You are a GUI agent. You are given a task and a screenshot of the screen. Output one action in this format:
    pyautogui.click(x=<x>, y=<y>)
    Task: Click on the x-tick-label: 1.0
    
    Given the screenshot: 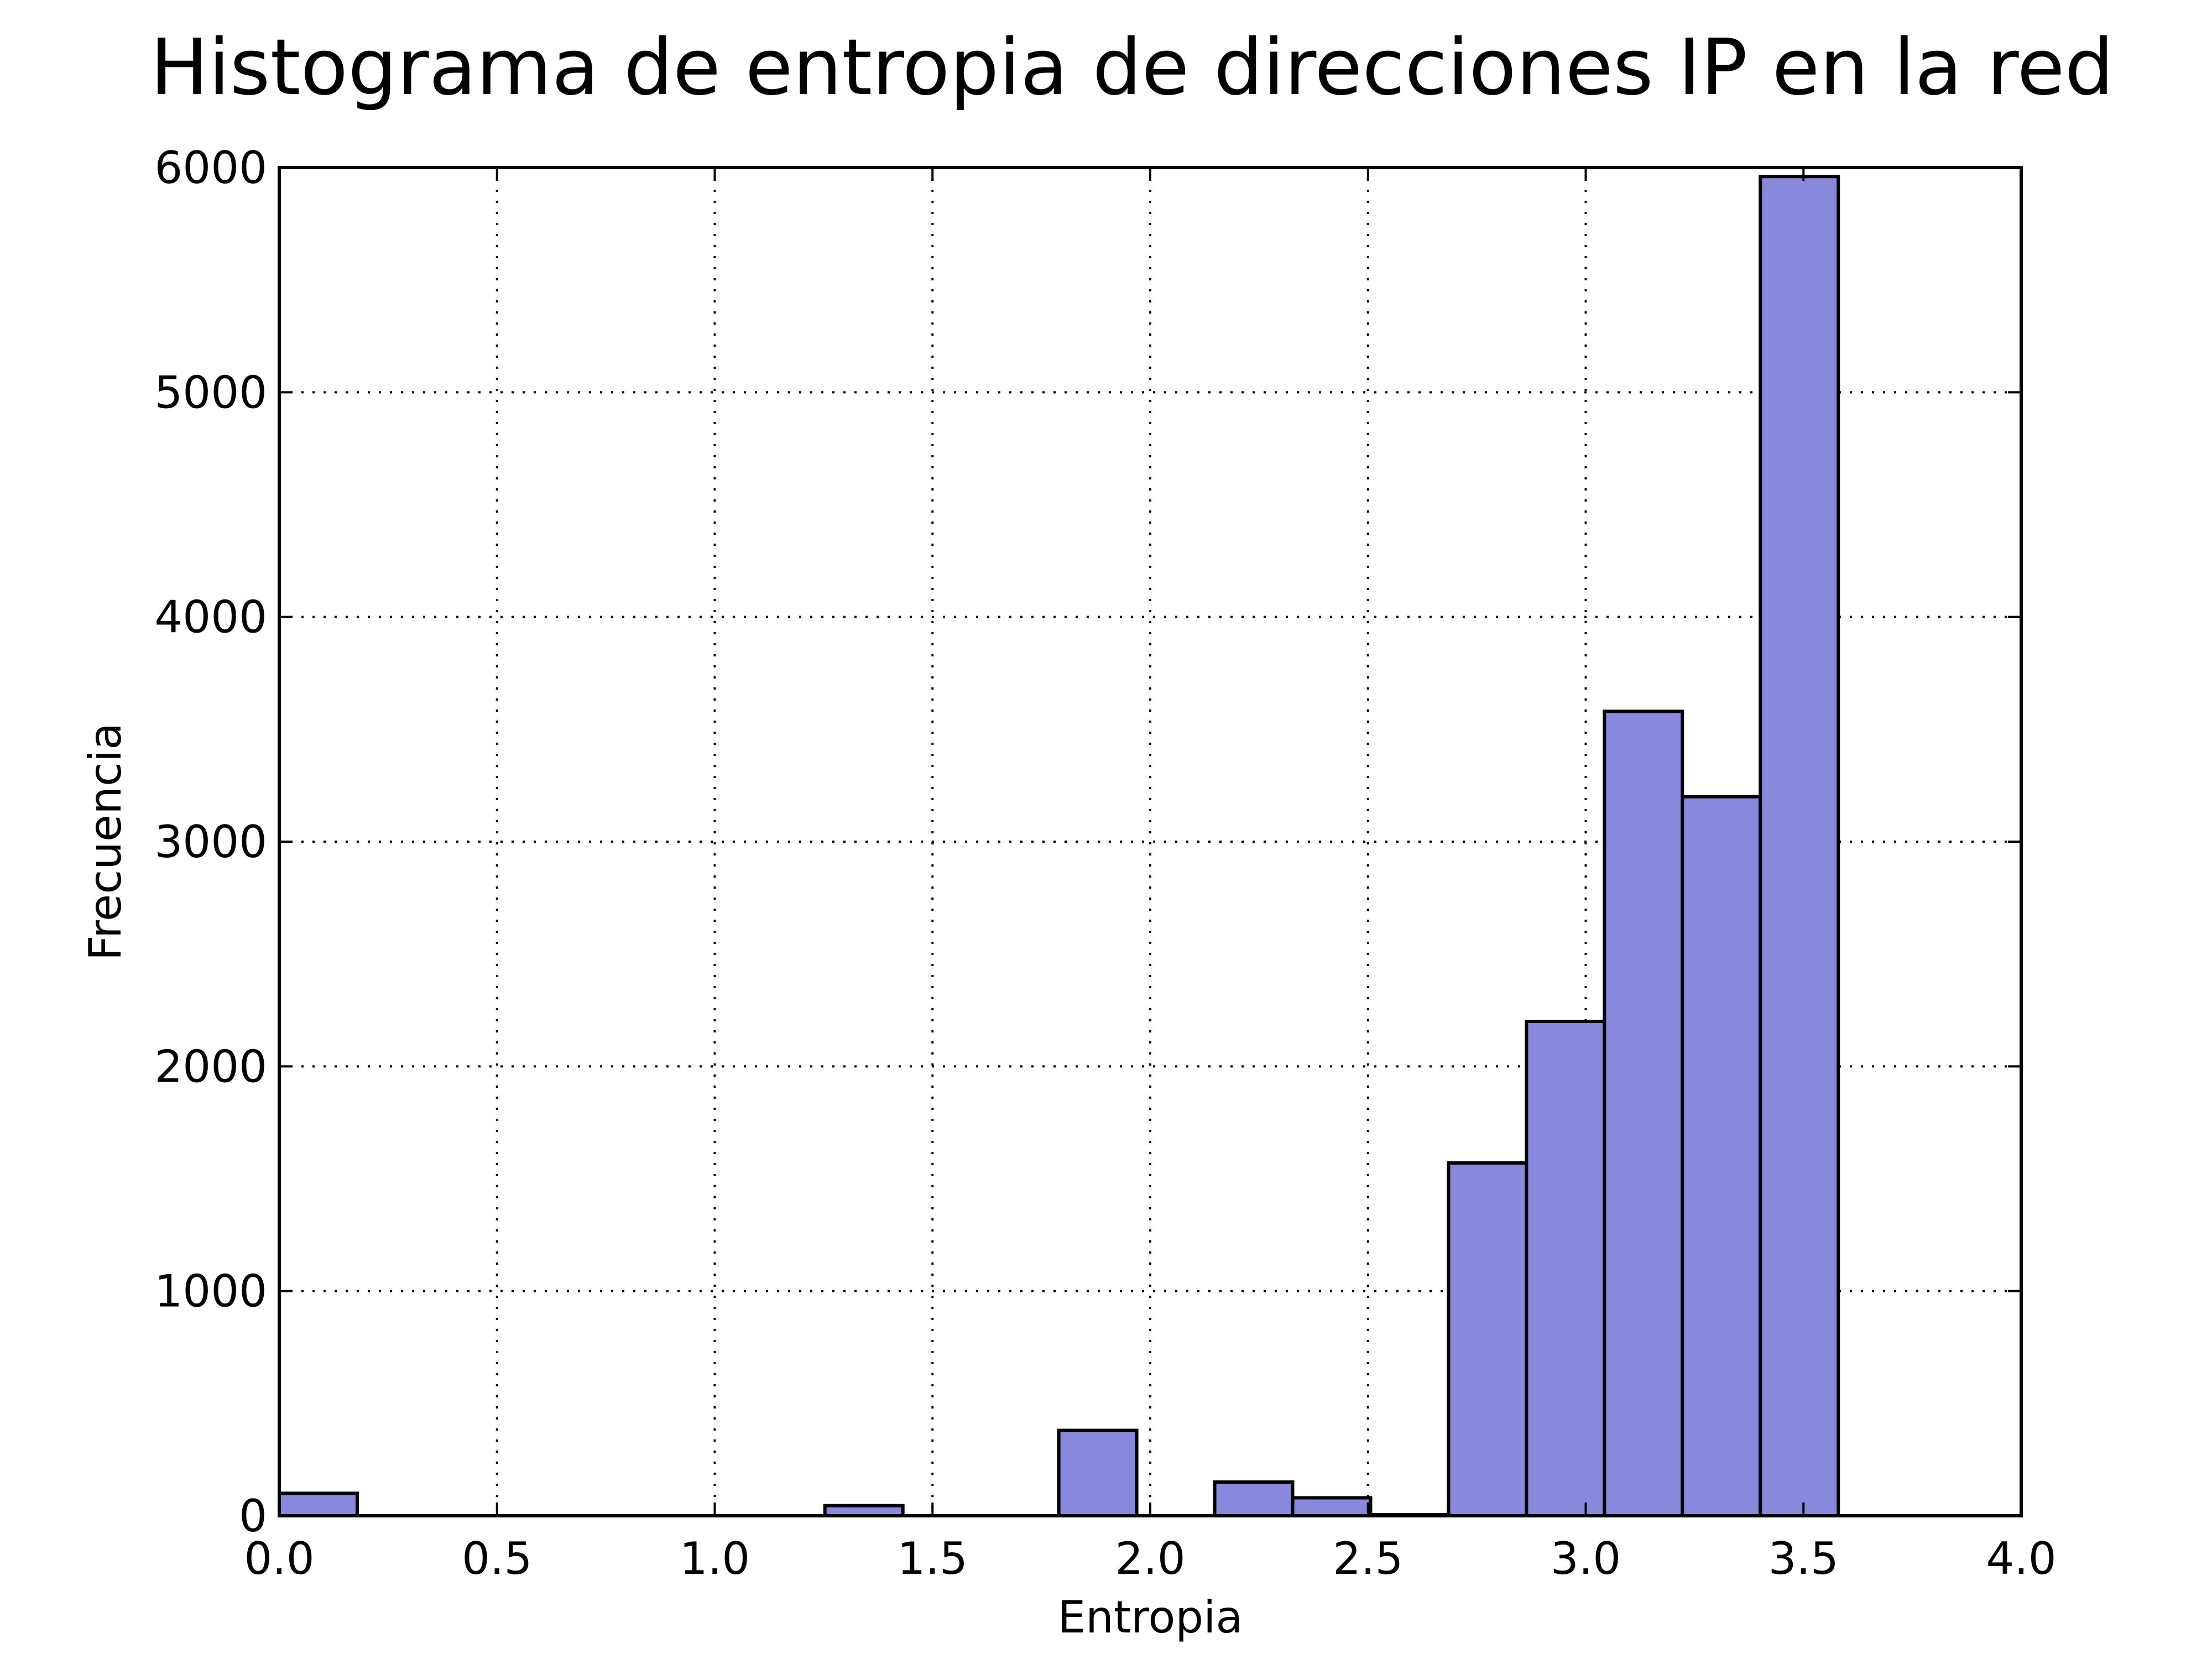 What is the action you would take?
    pyautogui.click(x=715, y=1559)
    